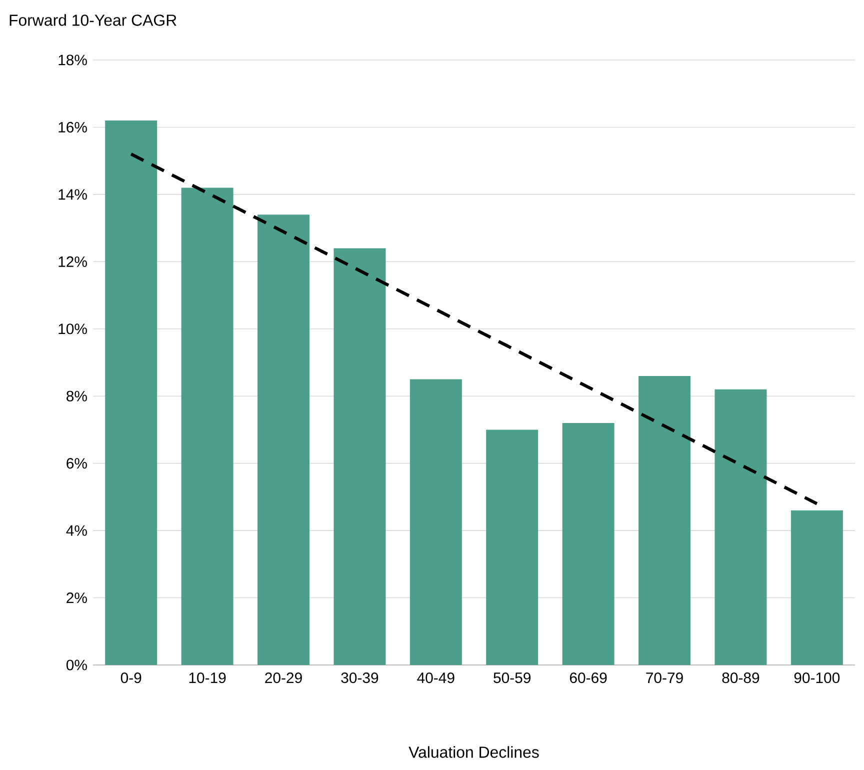 This screenshot has height=770, width=864. Describe the element at coordinates (283, 678) in the screenshot. I see `x-tick-label: 20-29` at that location.